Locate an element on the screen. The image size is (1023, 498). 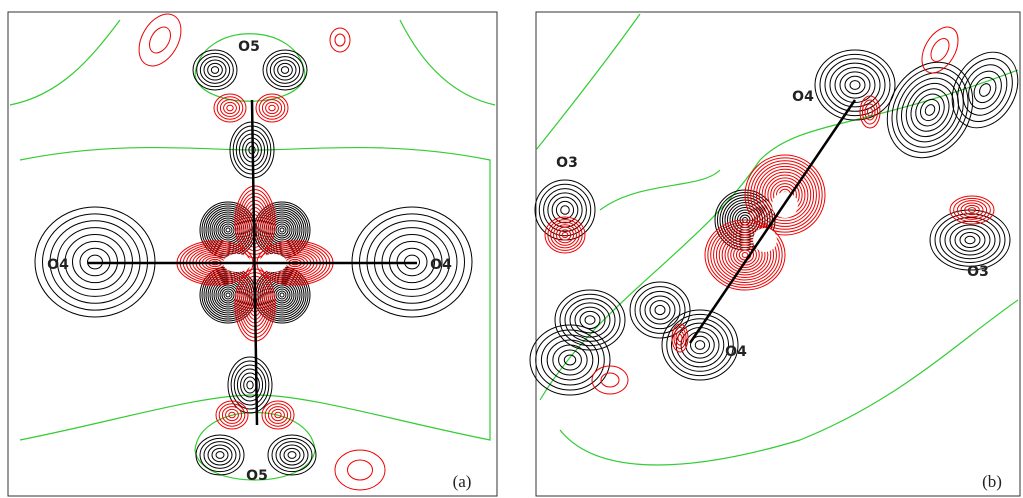
panel-label: (b) is located at coordinates (992, 481).